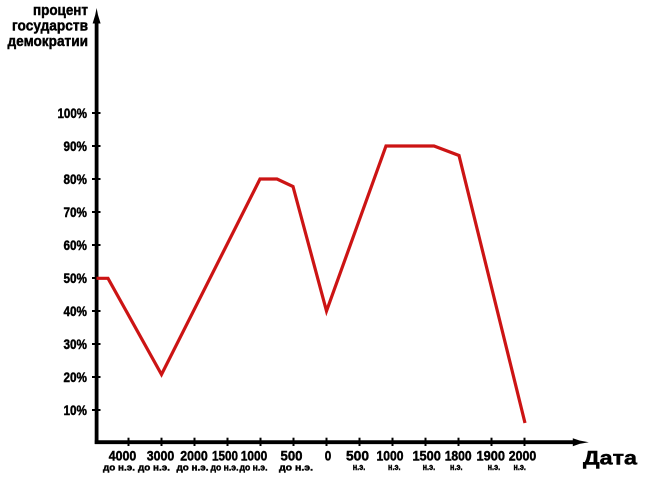  What do you see at coordinates (60, 10) in the screenshot?
I see `svg-text: процент` at bounding box center [60, 10].